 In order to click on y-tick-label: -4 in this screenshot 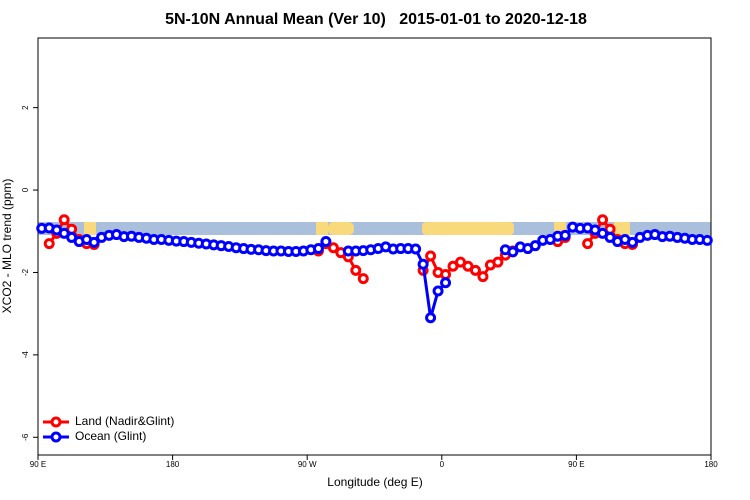, I will do `click(25, 355)`.